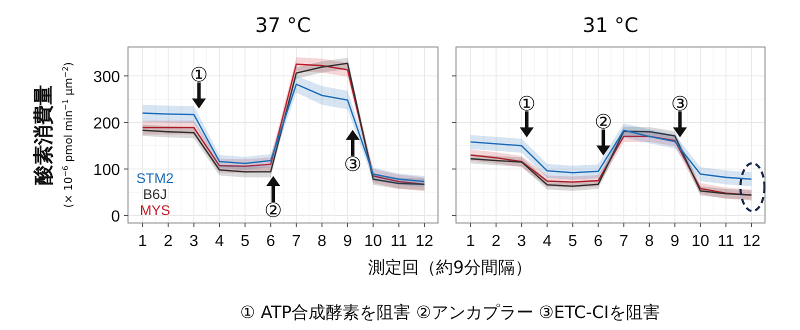 This screenshot has width=800, height=330. I want to click on y-tick-label: 300, so click(106, 77).